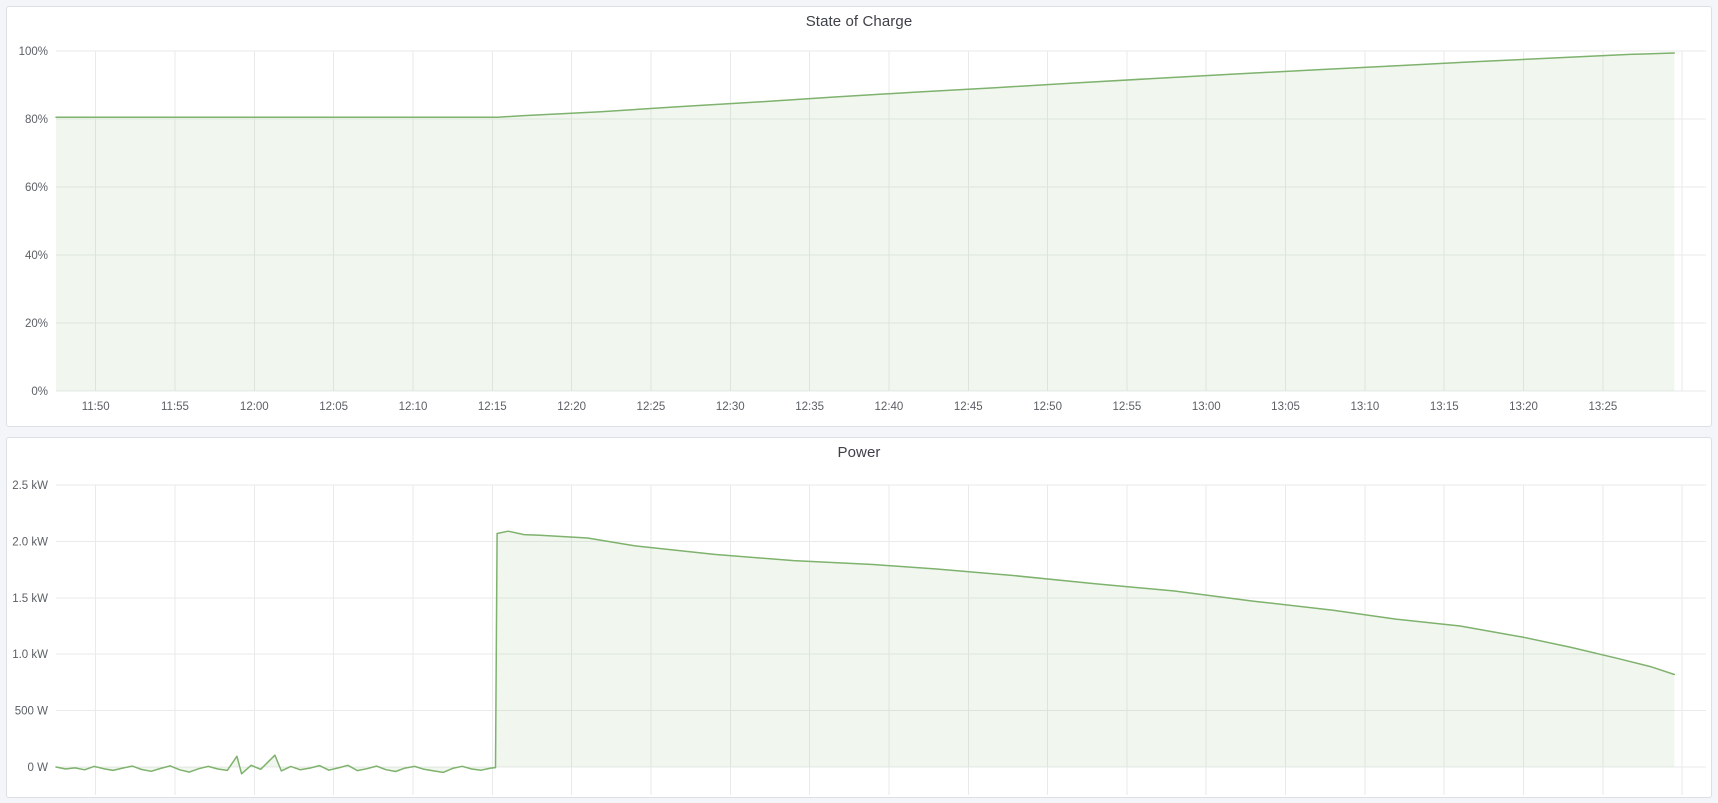 The width and height of the screenshot is (1718, 803). What do you see at coordinates (809, 407) in the screenshot?
I see `x-tick-label: 12:35` at bounding box center [809, 407].